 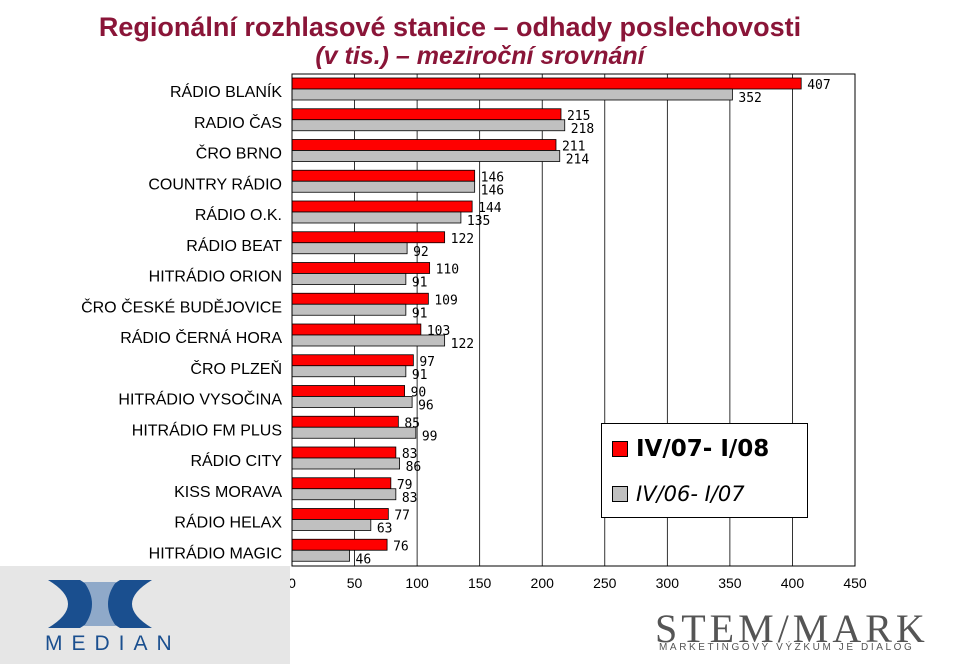 What do you see at coordinates (207, 429) in the screenshot?
I see `category-label-11: HITRÁDIO FM PLUS` at bounding box center [207, 429].